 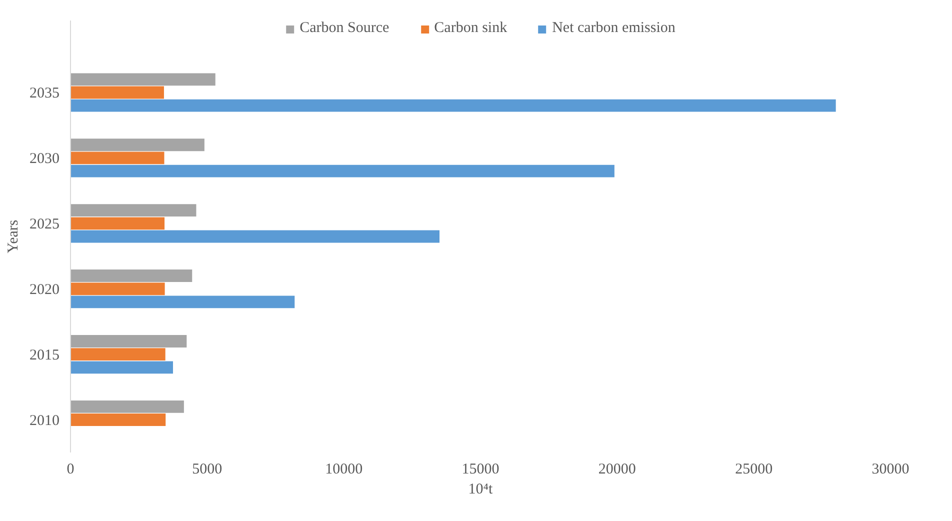 What do you see at coordinates (45, 355) in the screenshot?
I see `y-tick-label: 2015` at bounding box center [45, 355].